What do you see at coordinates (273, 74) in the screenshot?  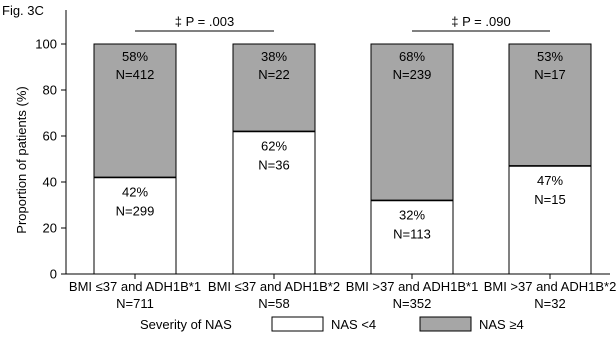 I see `data-label-n-nas-ge4: N=22` at bounding box center [273, 74].